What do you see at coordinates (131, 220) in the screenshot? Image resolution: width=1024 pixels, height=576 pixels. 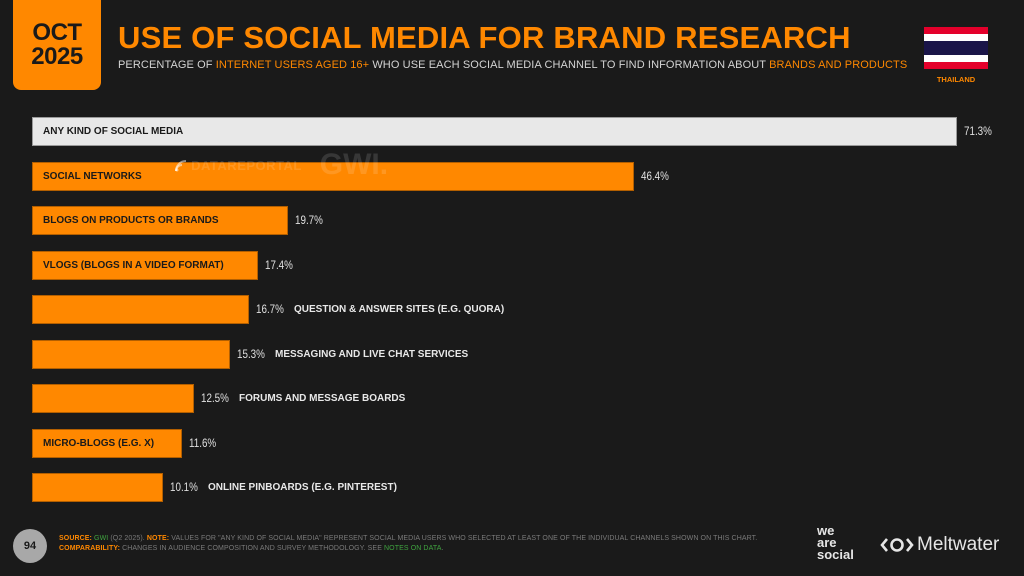 I see `bar-label: BLOGS ON PRODUCTS OR BRANDS` at bounding box center [131, 220].